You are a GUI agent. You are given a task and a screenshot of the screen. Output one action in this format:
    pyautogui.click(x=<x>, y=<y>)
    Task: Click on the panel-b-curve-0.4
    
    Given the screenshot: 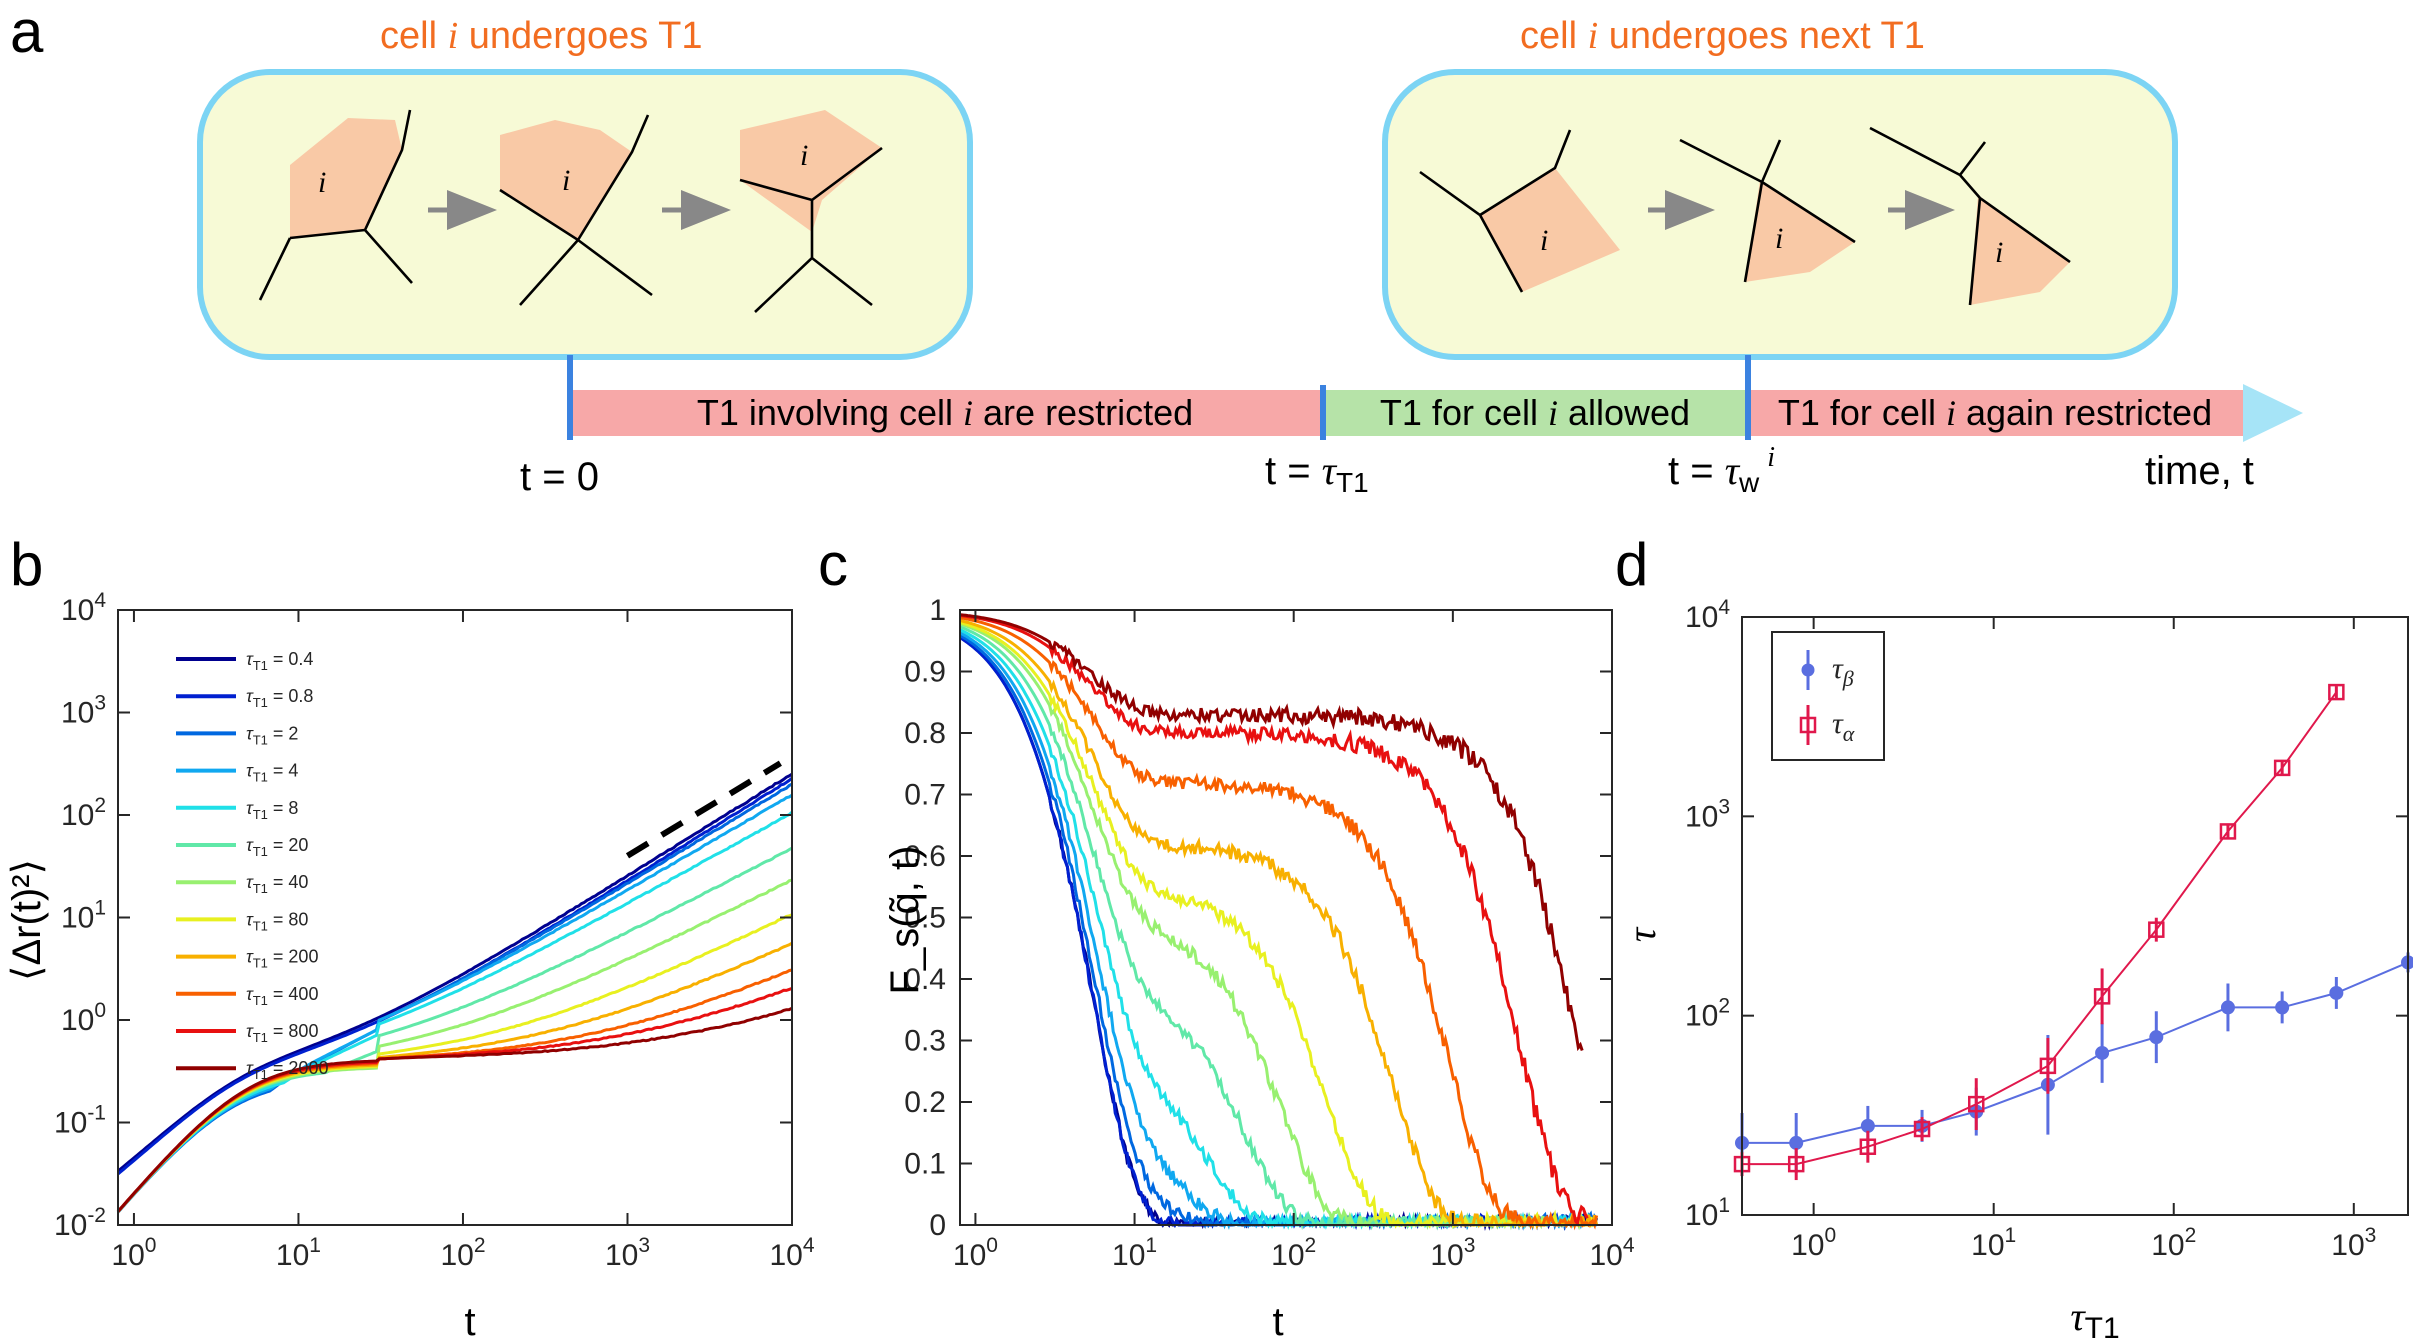 What is the action you would take?
    pyautogui.click(x=455, y=972)
    